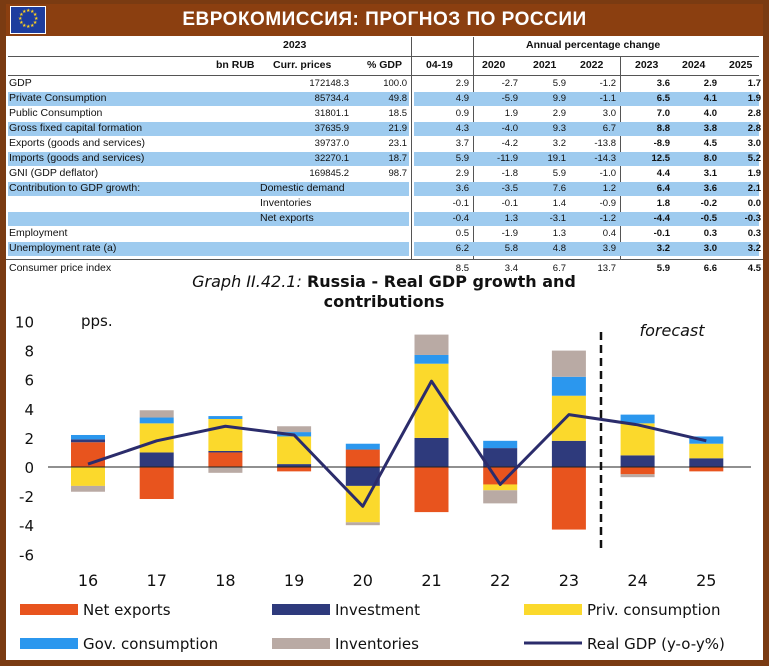 The height and width of the screenshot is (666, 769). Describe the element at coordinates (462, 143) in the screenshot. I see `value-cell: 3.7` at that location.